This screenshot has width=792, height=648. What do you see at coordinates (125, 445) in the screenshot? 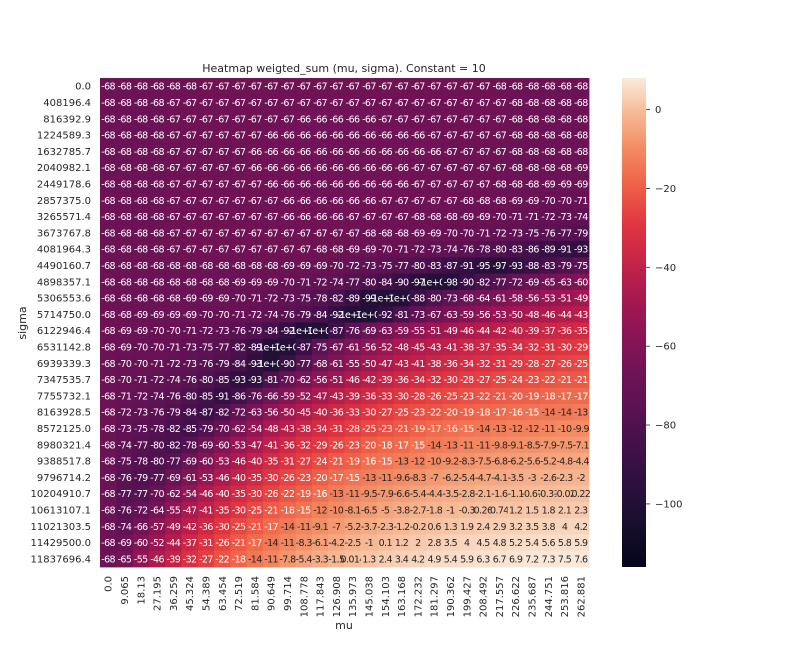
I see `cell-value-label: -74` at bounding box center [125, 445].